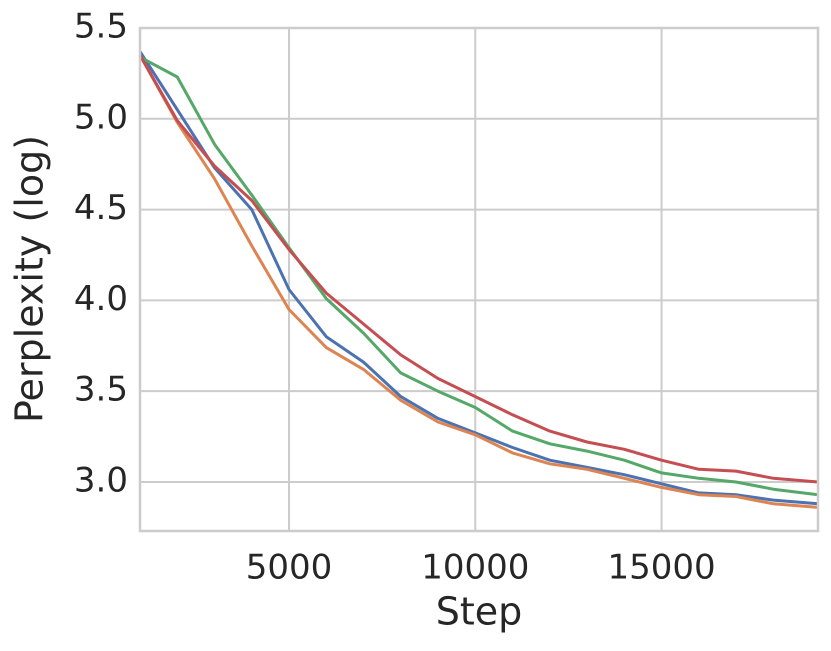 The image size is (831, 651). What do you see at coordinates (101, 117) in the screenshot?
I see `y-tick-label: 5.0` at bounding box center [101, 117].